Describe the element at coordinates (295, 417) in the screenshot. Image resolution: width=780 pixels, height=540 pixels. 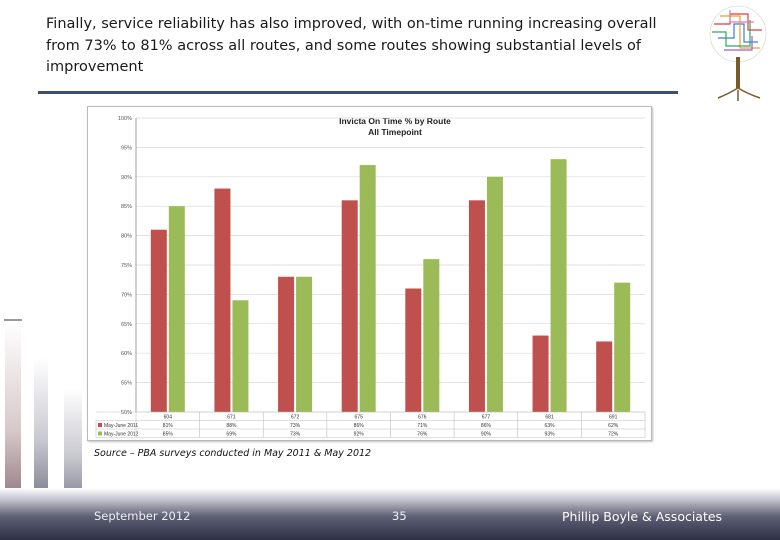
I see `x-tick-label: 672` at that location.